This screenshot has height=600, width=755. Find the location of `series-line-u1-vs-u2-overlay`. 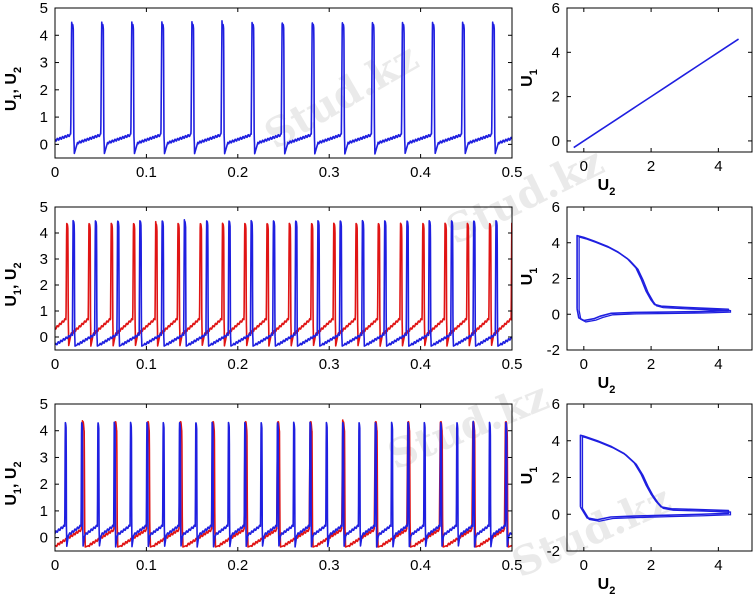

series-line-u1-vs-u2-overlay is located at coordinates (655, 279).